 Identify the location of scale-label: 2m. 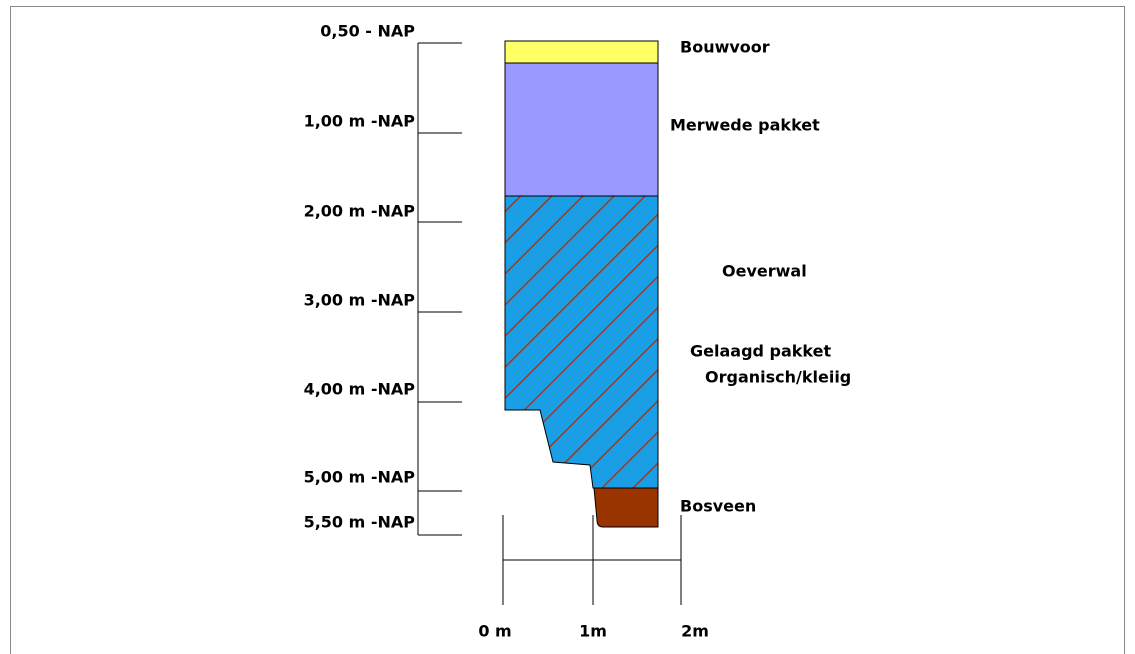
(695, 631).